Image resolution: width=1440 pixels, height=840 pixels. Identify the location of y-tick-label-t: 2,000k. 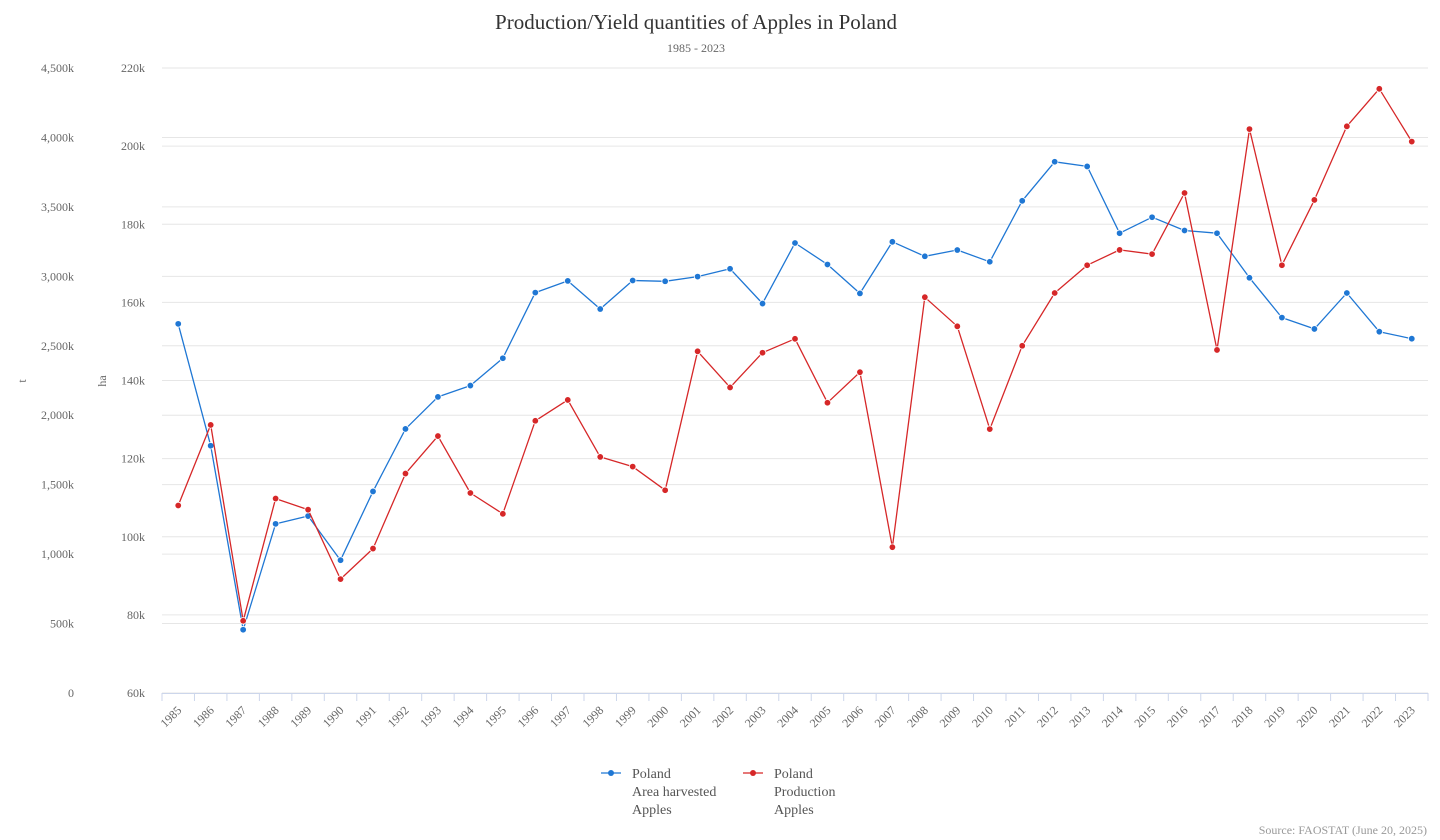
(57, 415).